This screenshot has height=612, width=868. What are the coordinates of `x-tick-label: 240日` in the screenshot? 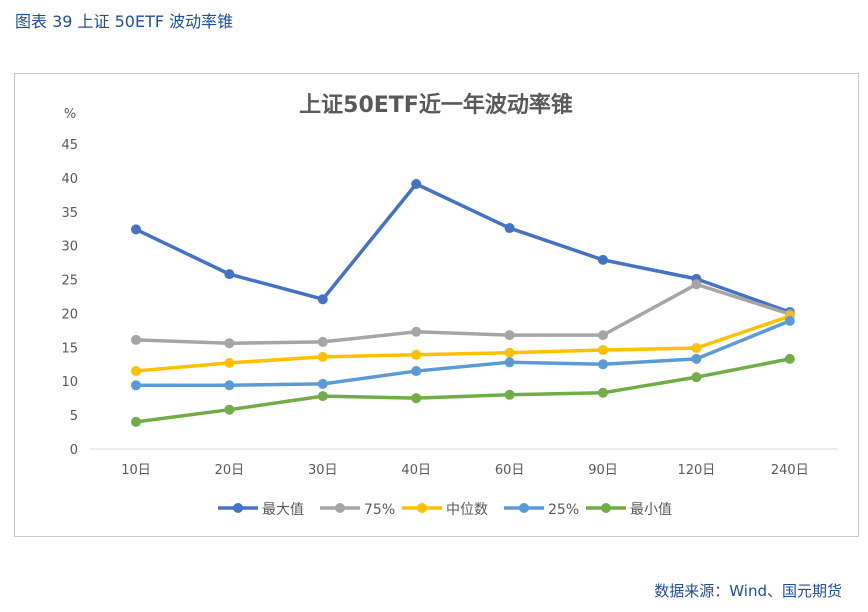 It's located at (790, 470).